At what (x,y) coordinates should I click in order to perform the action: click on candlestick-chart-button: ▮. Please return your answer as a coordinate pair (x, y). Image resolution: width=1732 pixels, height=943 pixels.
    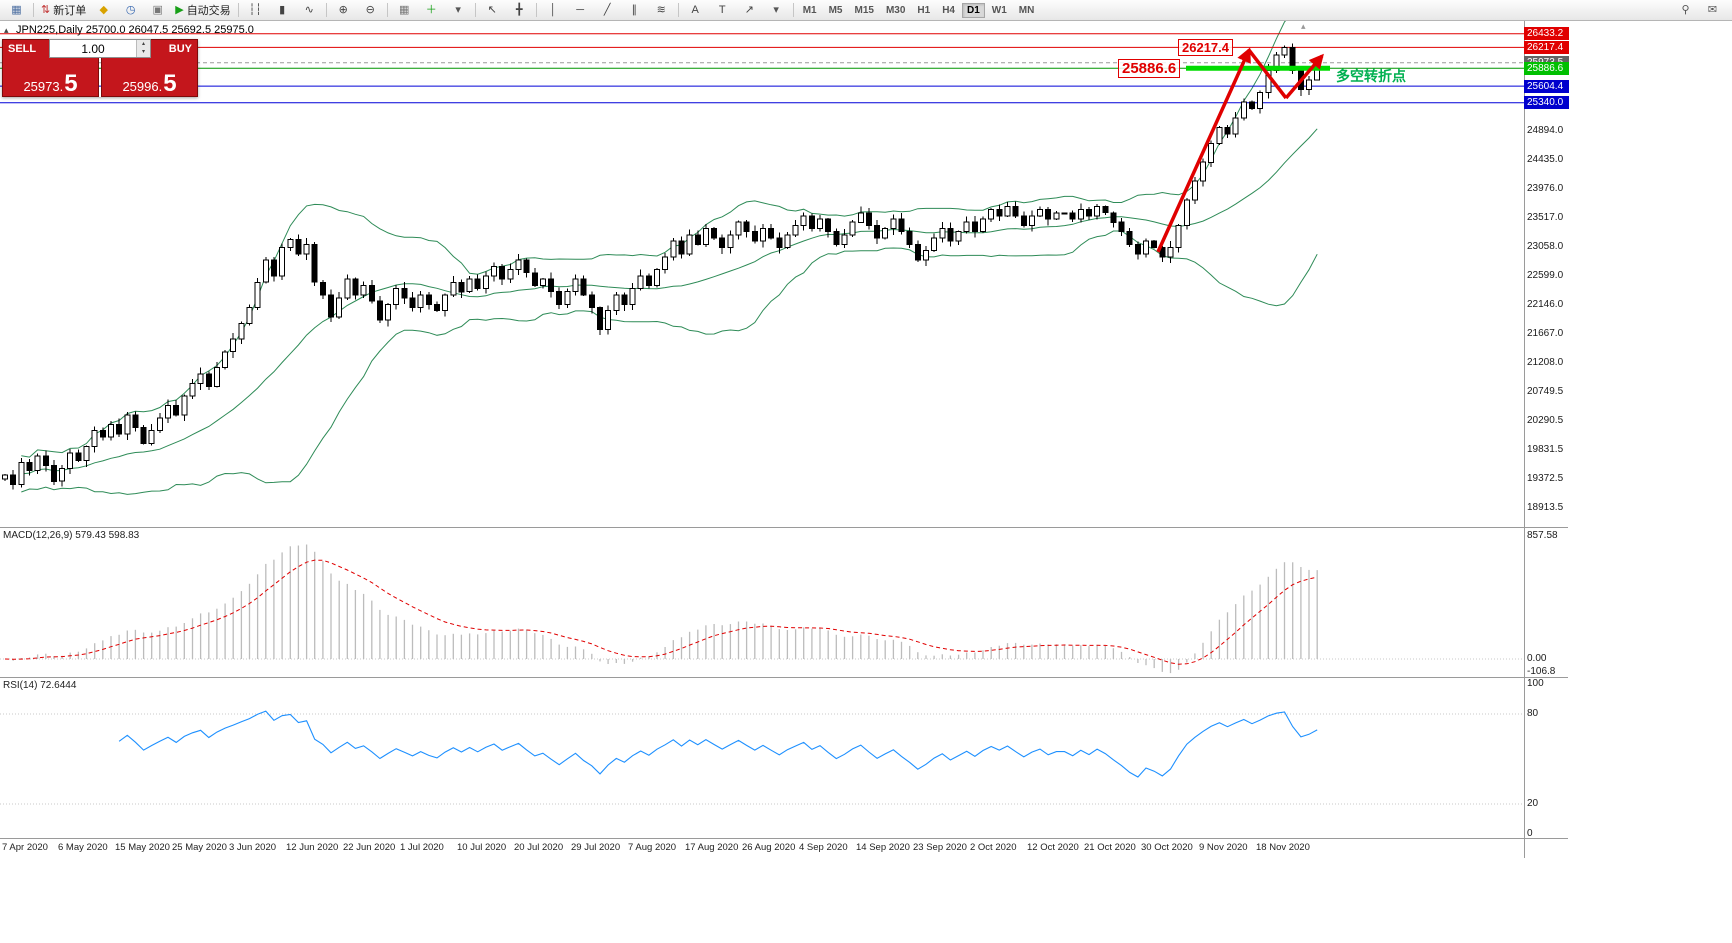
    Looking at the image, I should click on (282, 10).